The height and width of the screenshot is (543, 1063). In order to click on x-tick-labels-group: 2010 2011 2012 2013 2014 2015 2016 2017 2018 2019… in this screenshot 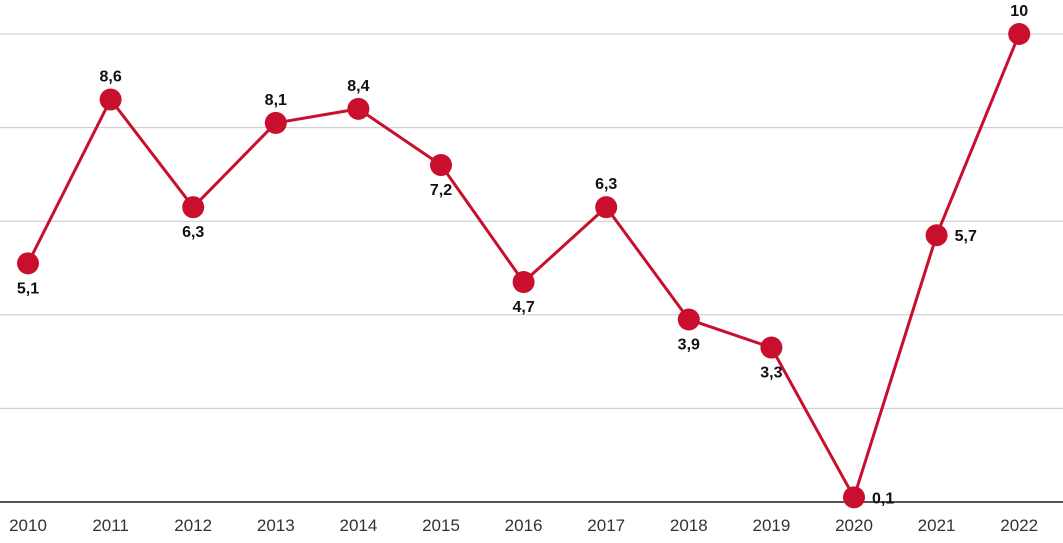, I will do `click(523, 525)`.